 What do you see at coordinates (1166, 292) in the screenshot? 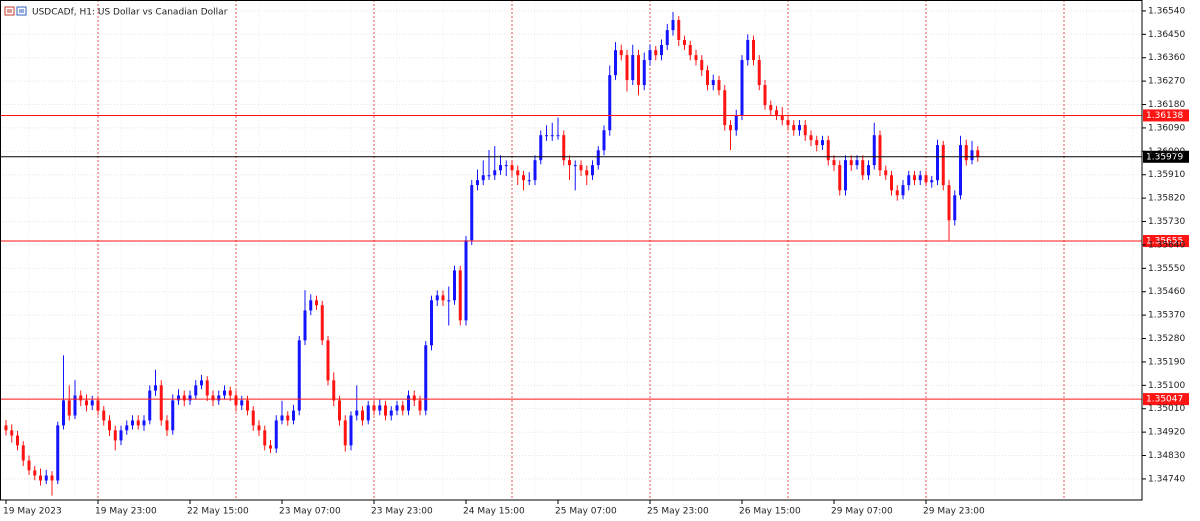
I see `y-tick-label: 1.35460` at bounding box center [1166, 292].